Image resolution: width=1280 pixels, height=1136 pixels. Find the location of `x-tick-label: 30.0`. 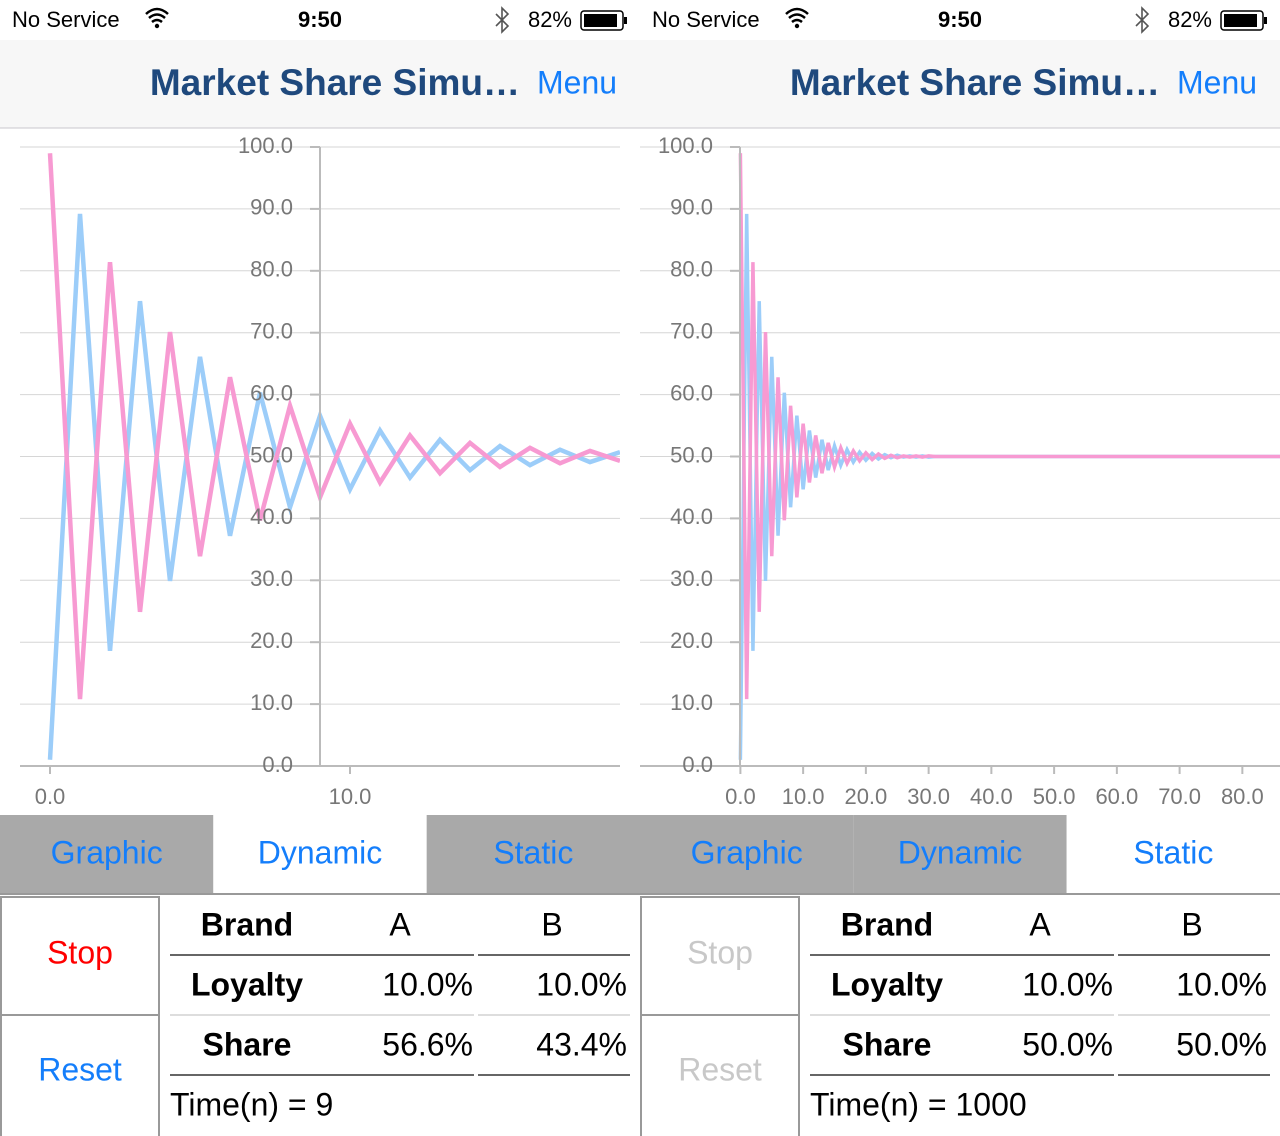

x-tick-label: 30.0 is located at coordinates (928, 796).